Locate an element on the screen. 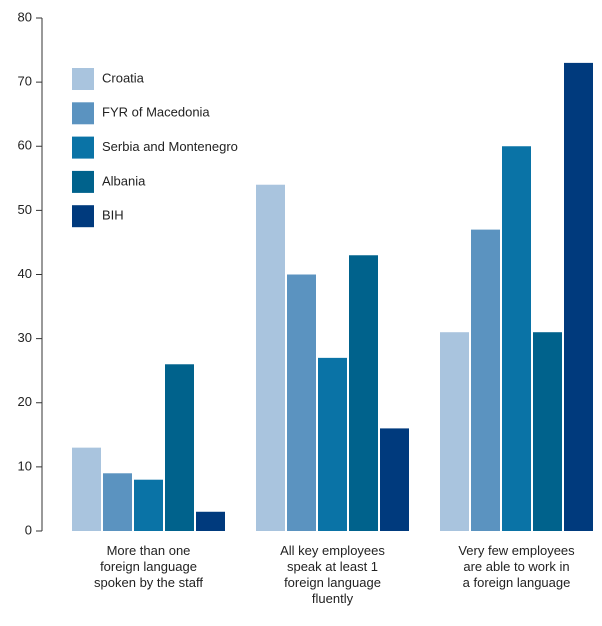 This screenshot has width=602, height=626. y-tick-label: 50 is located at coordinates (25, 209).